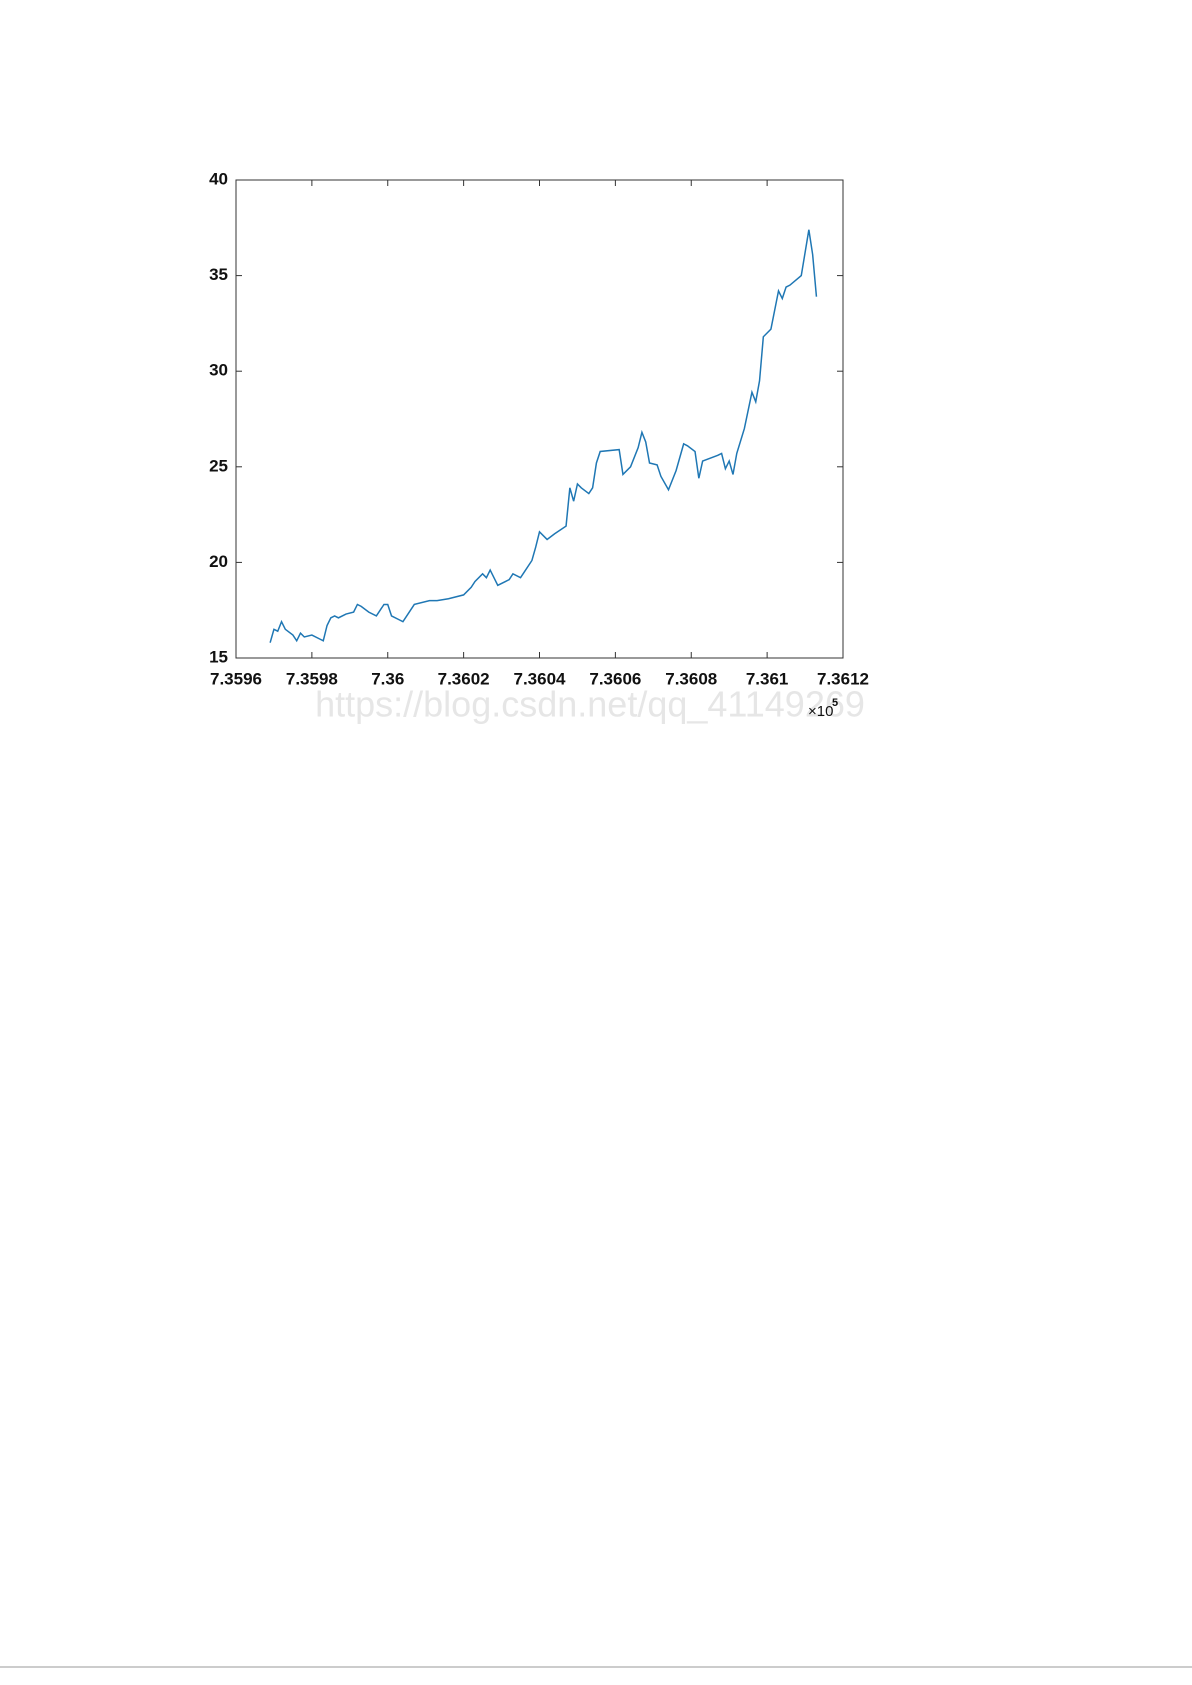 The height and width of the screenshot is (1685, 1192). I want to click on y-tick-label: 15, so click(218, 656).